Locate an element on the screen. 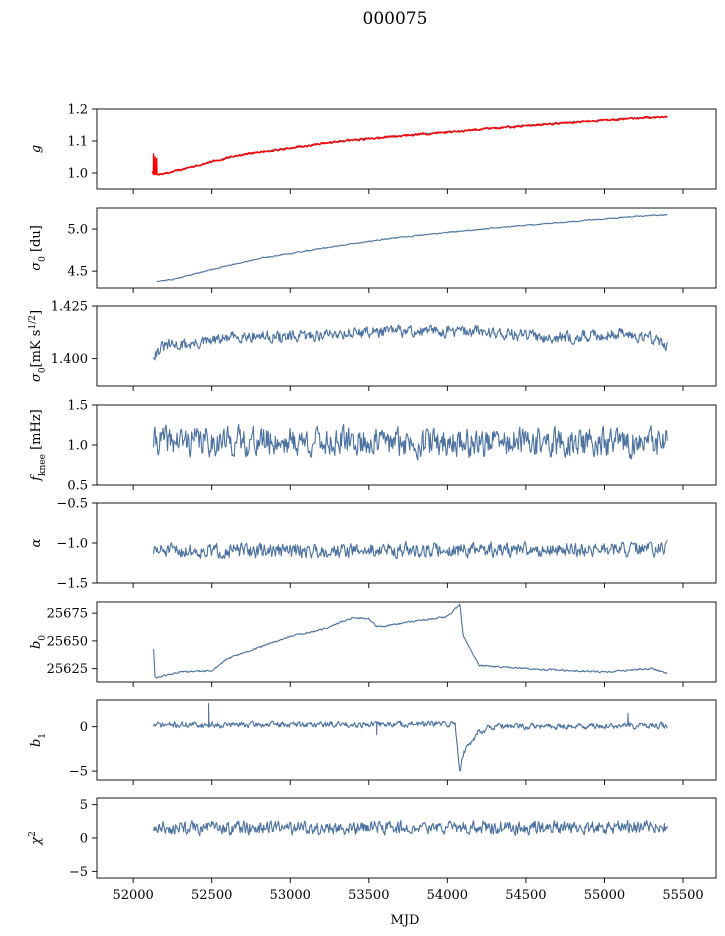 This screenshot has height=936, width=725. panel-3-ytick-label-0: 0.5 is located at coordinates (77, 486).